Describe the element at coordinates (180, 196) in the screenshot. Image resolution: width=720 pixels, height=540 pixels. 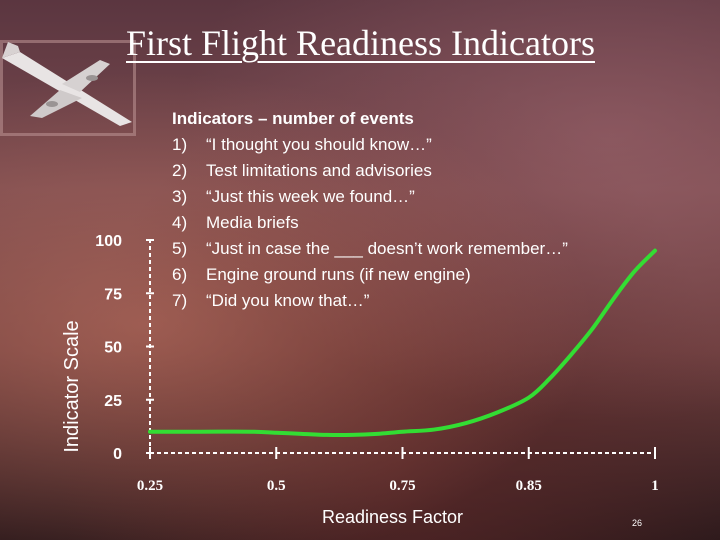
I see `list-item-number: 3)` at that location.